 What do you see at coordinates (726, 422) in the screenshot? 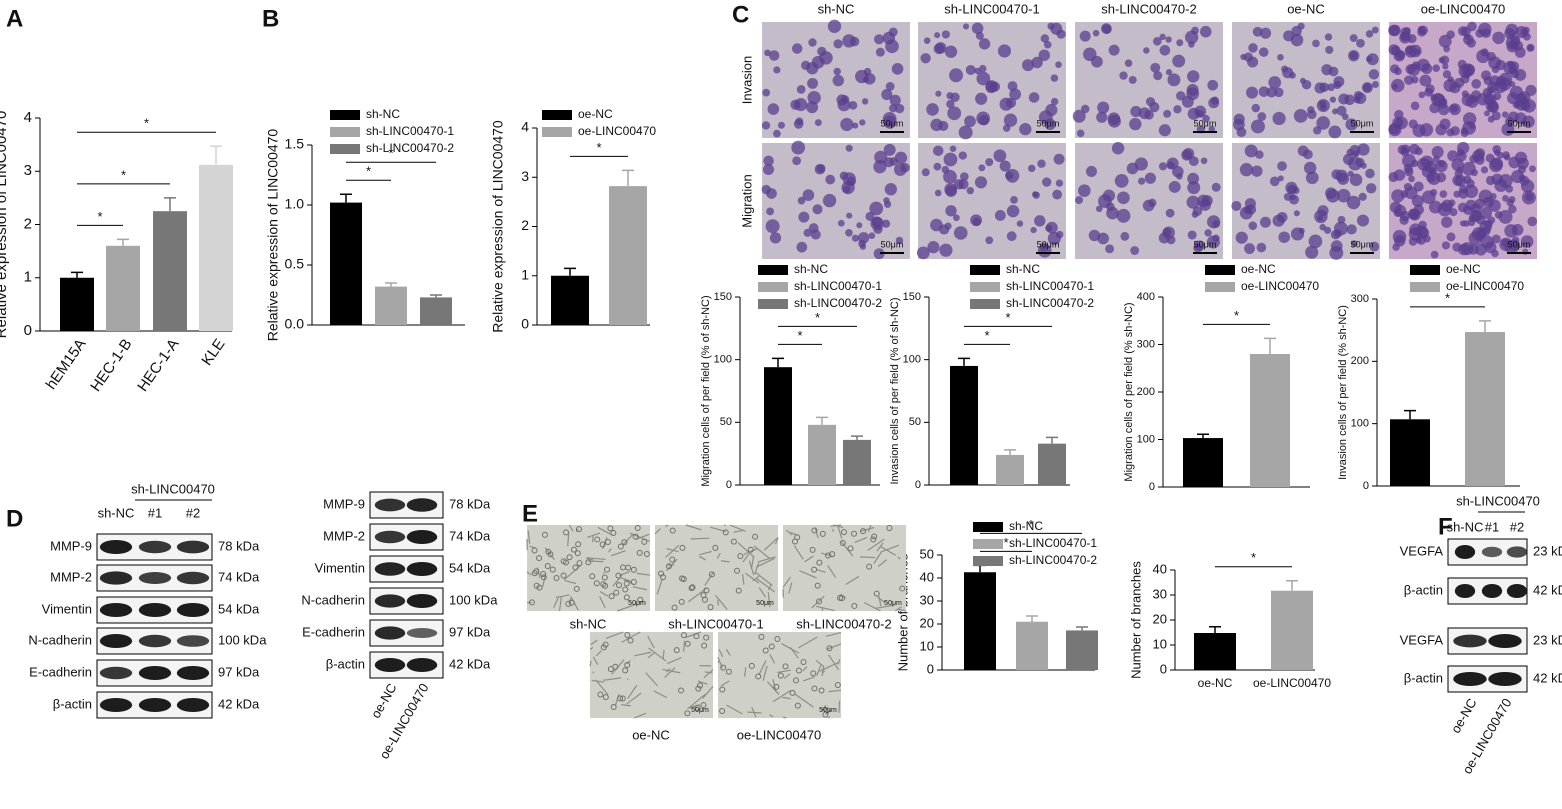
I see `y-tick-label: 50` at bounding box center [726, 422].